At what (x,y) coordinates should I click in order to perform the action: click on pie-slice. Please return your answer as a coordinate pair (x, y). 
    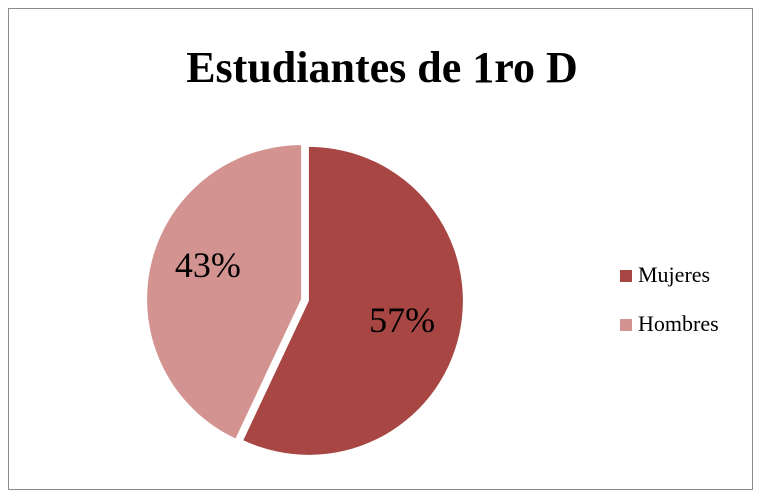
    Looking at the image, I should click on (224, 292).